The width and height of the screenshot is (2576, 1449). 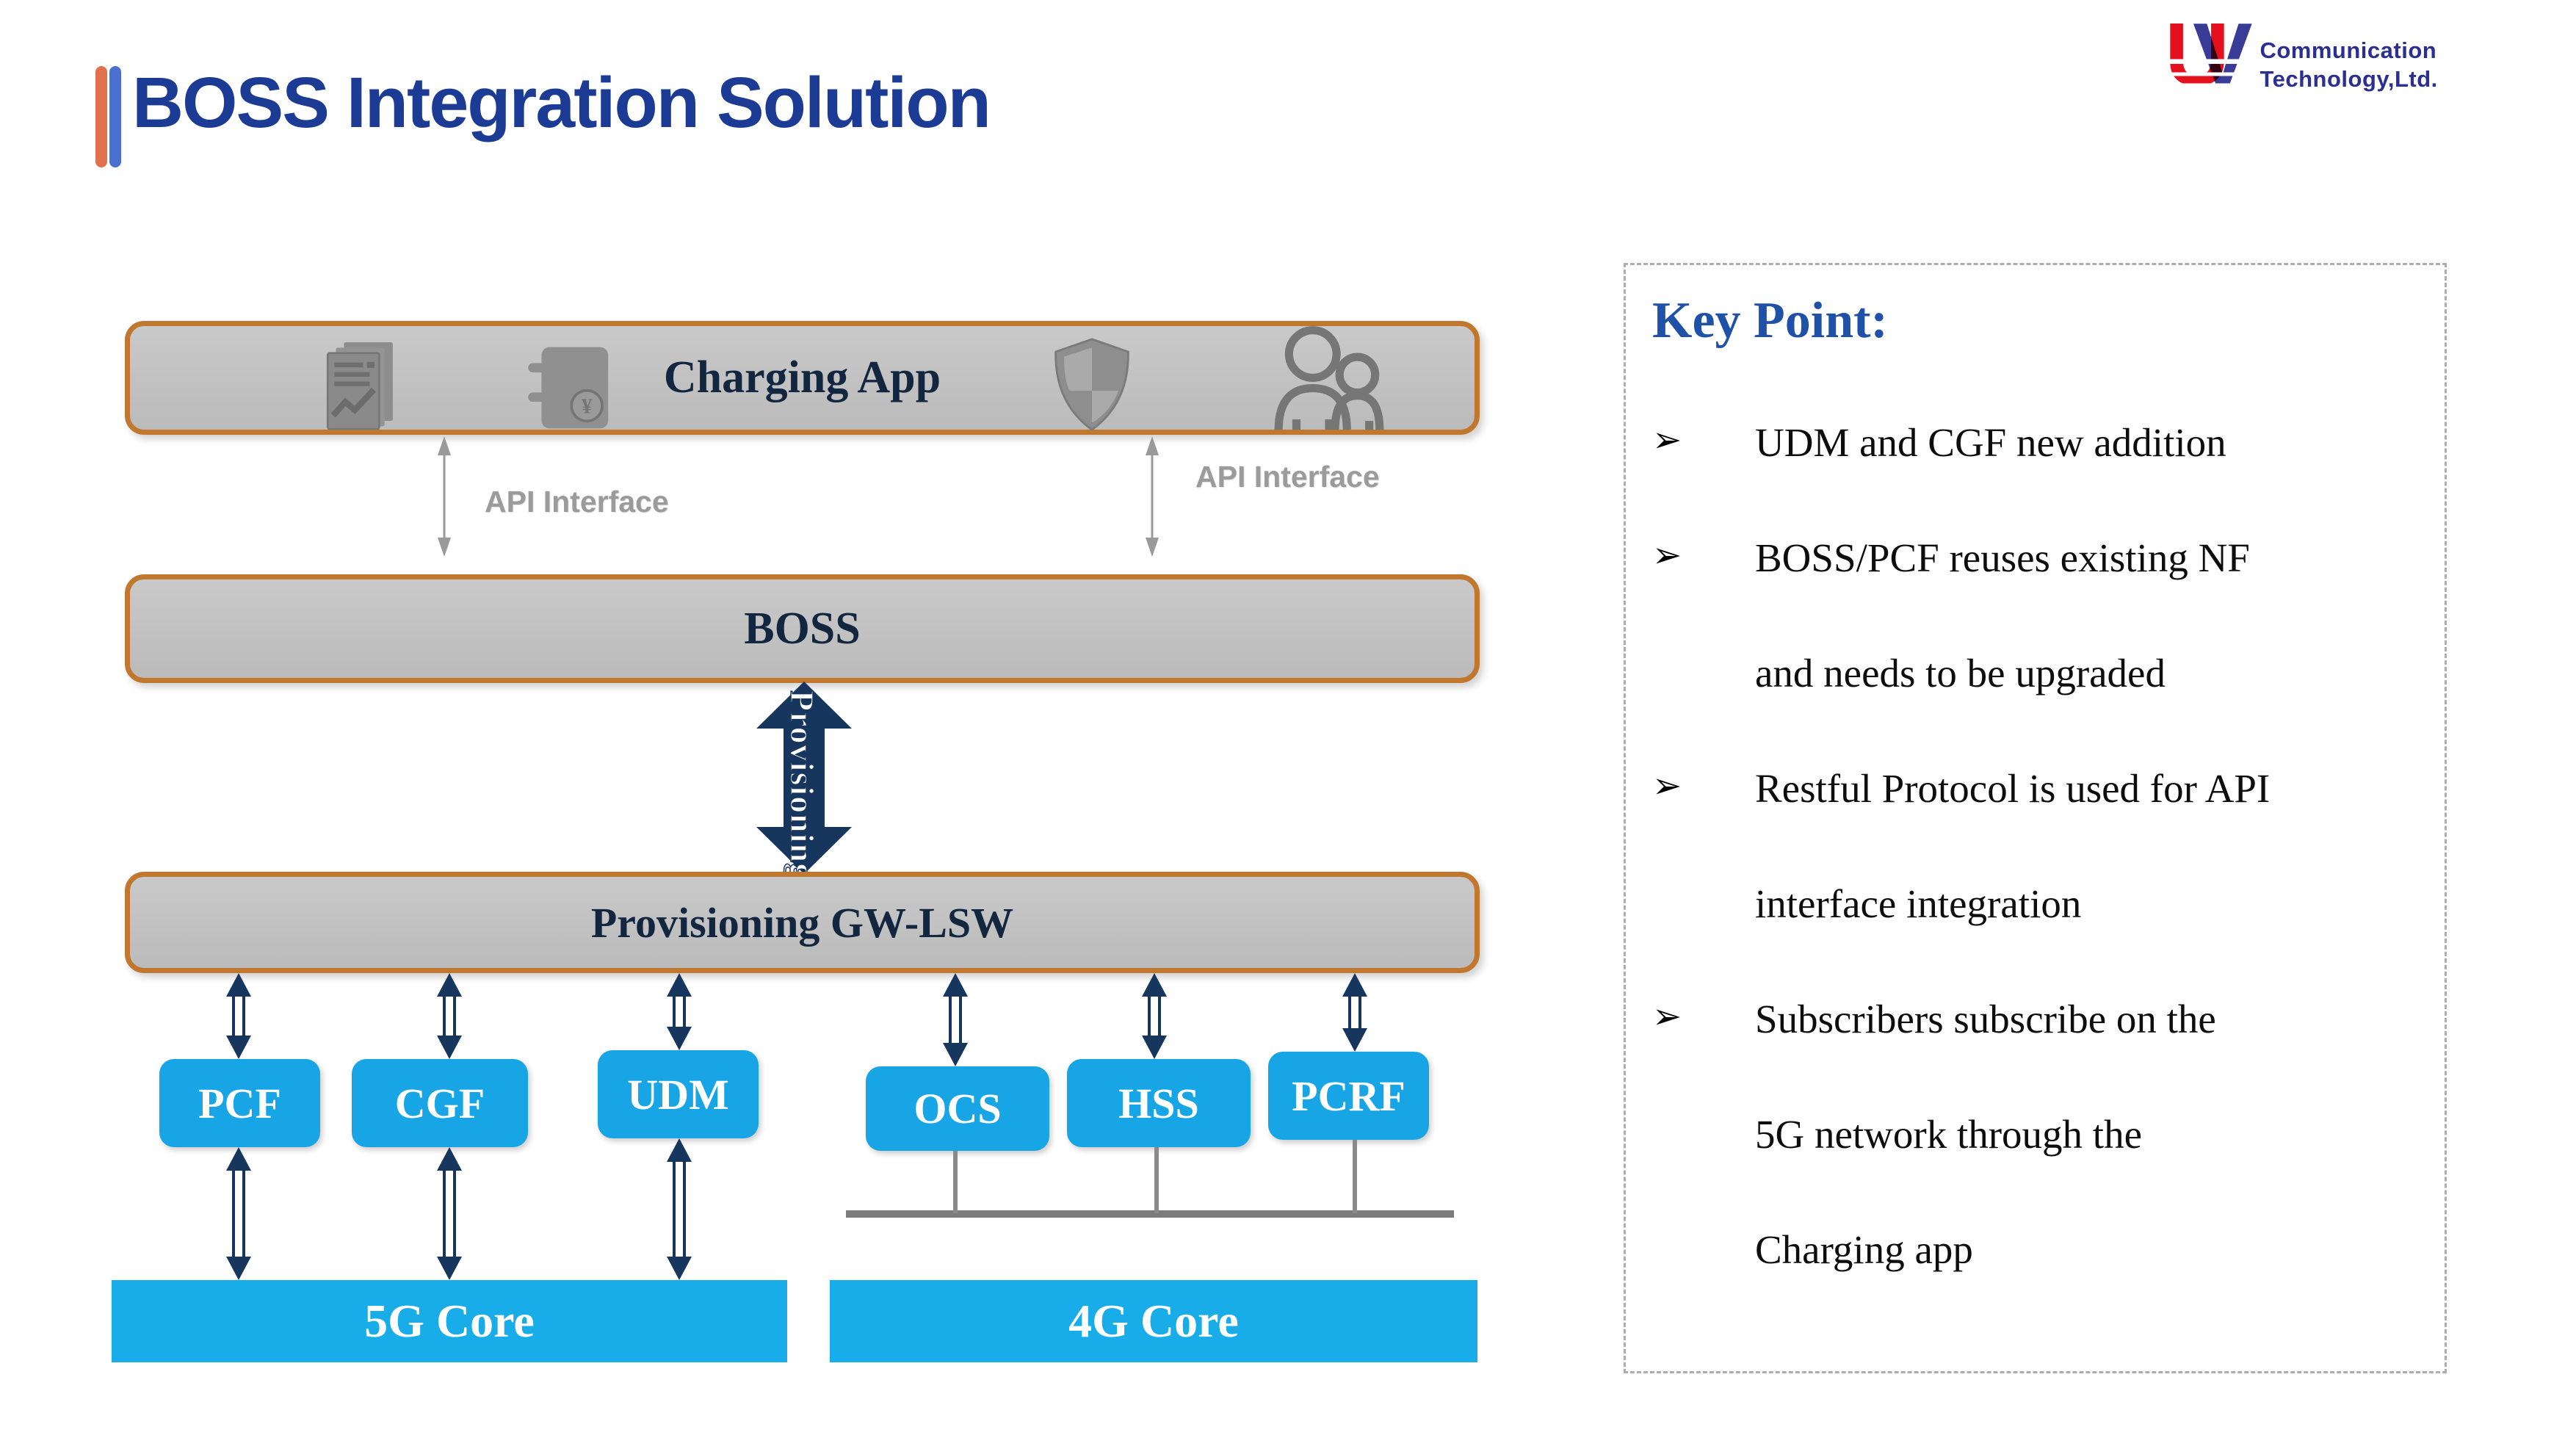 I want to click on keypoint-line-text: Subscribers subscribe on the, so click(x=1985, y=1019).